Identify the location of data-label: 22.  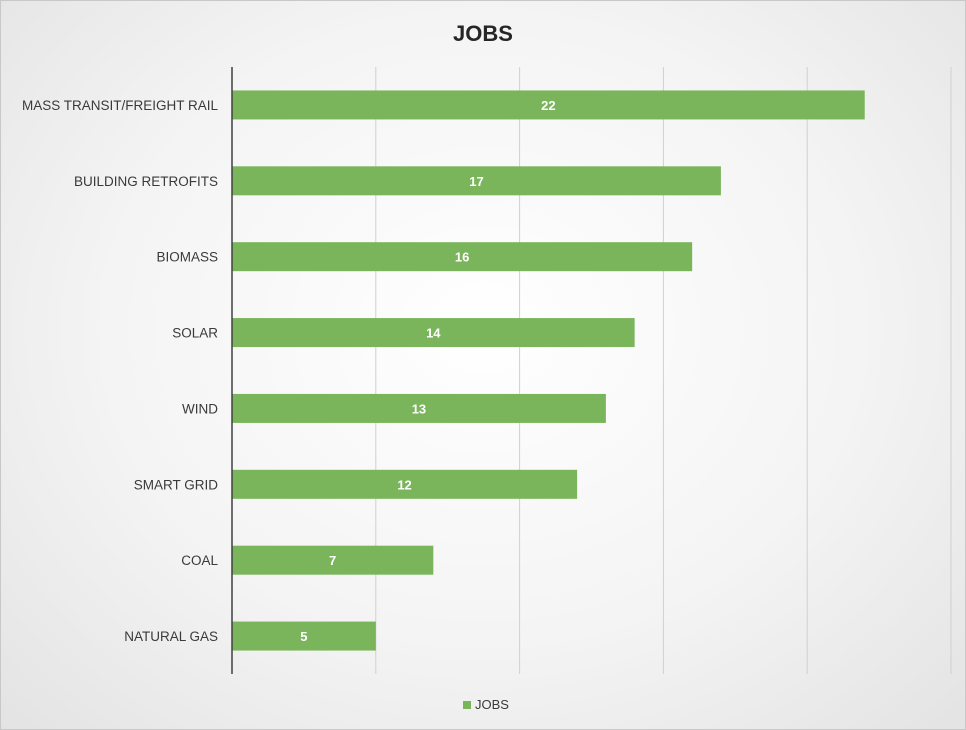
(548, 105).